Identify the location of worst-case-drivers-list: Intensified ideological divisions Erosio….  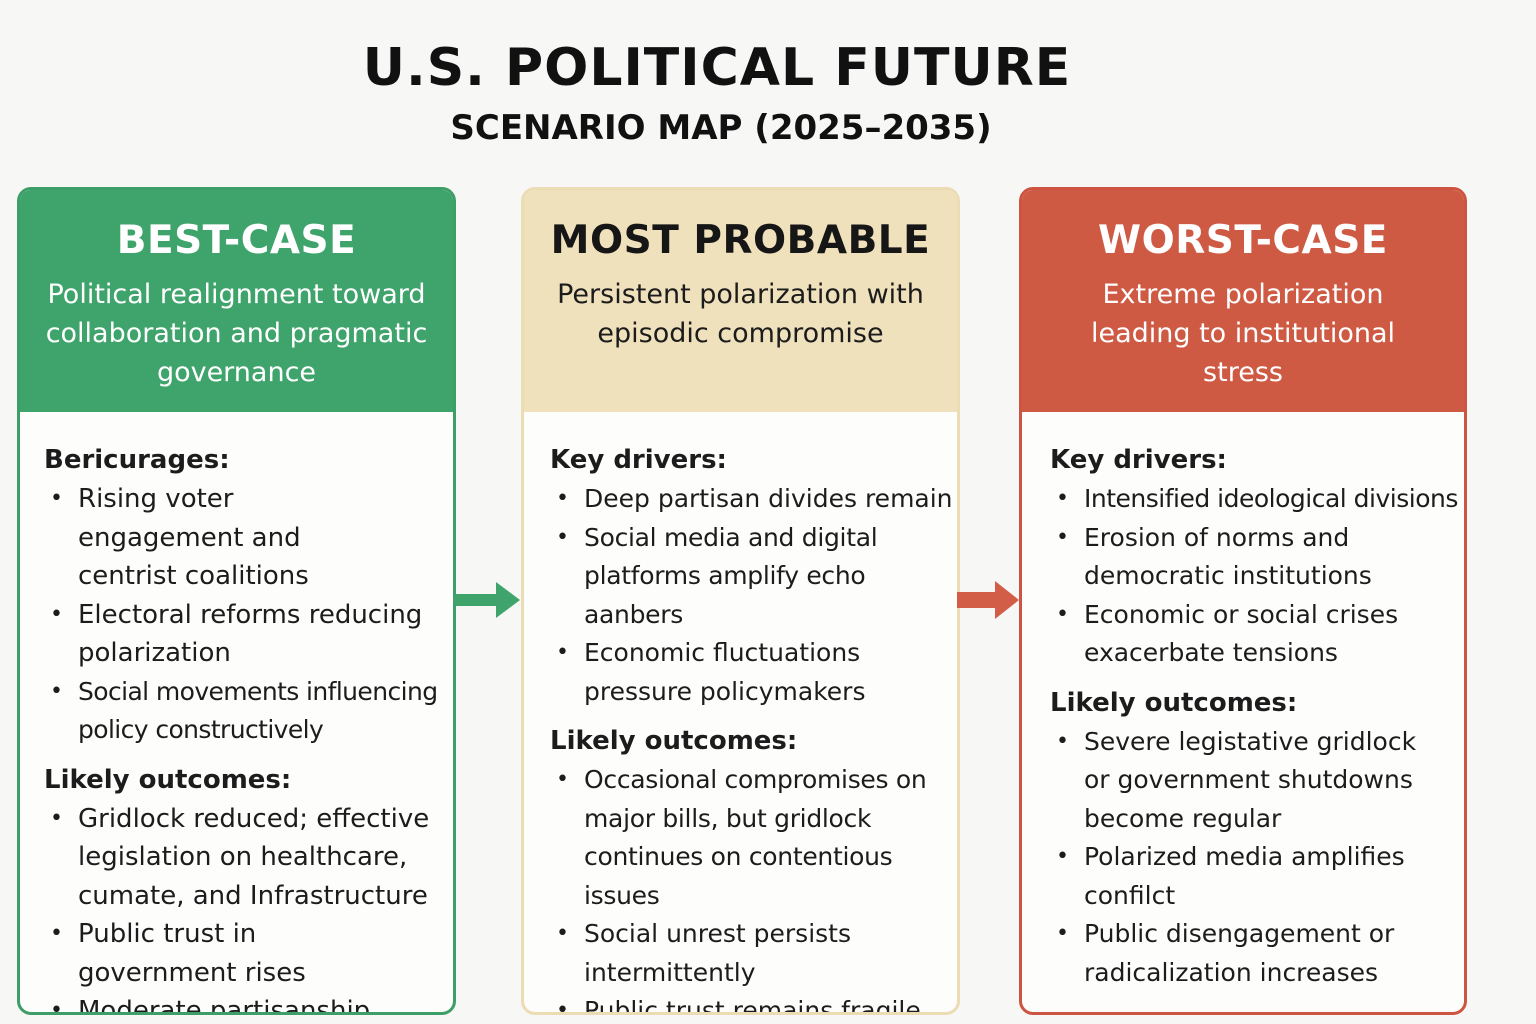
(1257, 576).